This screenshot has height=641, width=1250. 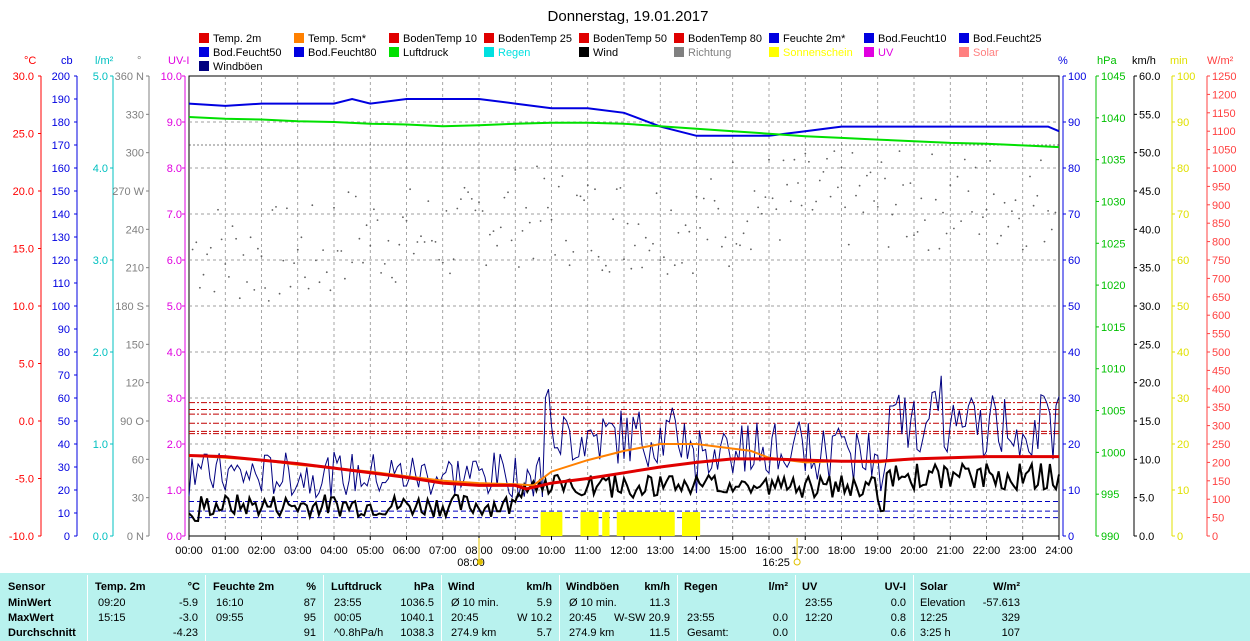 What do you see at coordinates (174, 491) in the screenshot?
I see `axis-label-4-9: 1.0` at bounding box center [174, 491].